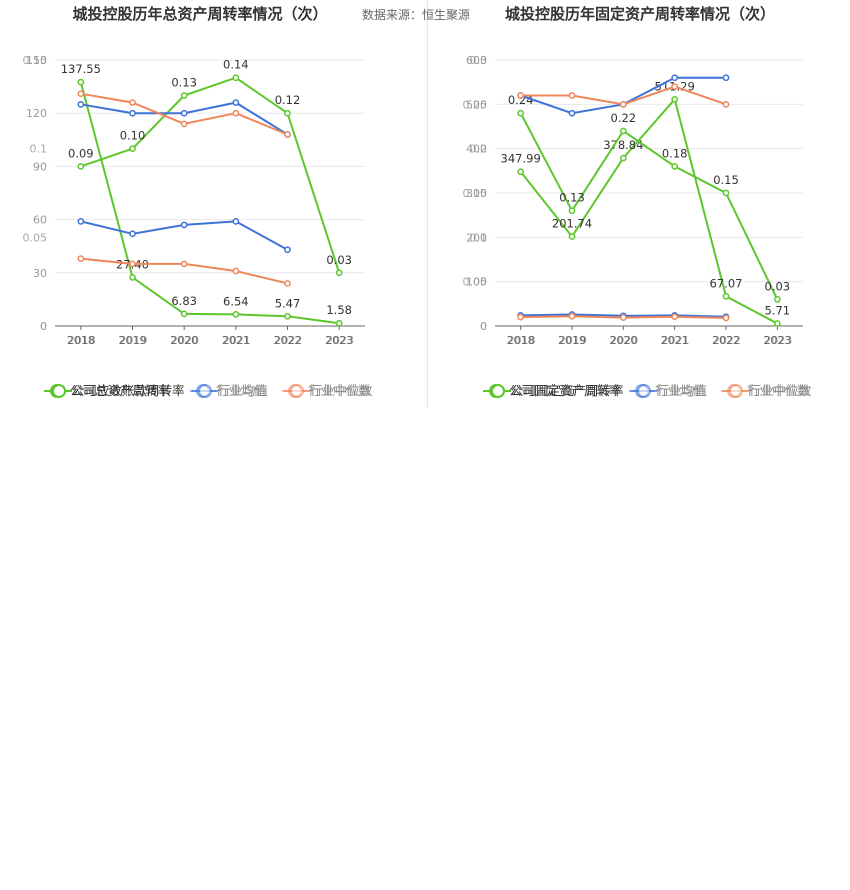  Describe the element at coordinates (726, 283) in the screenshot. I see `data-label: 67.07` at that location.